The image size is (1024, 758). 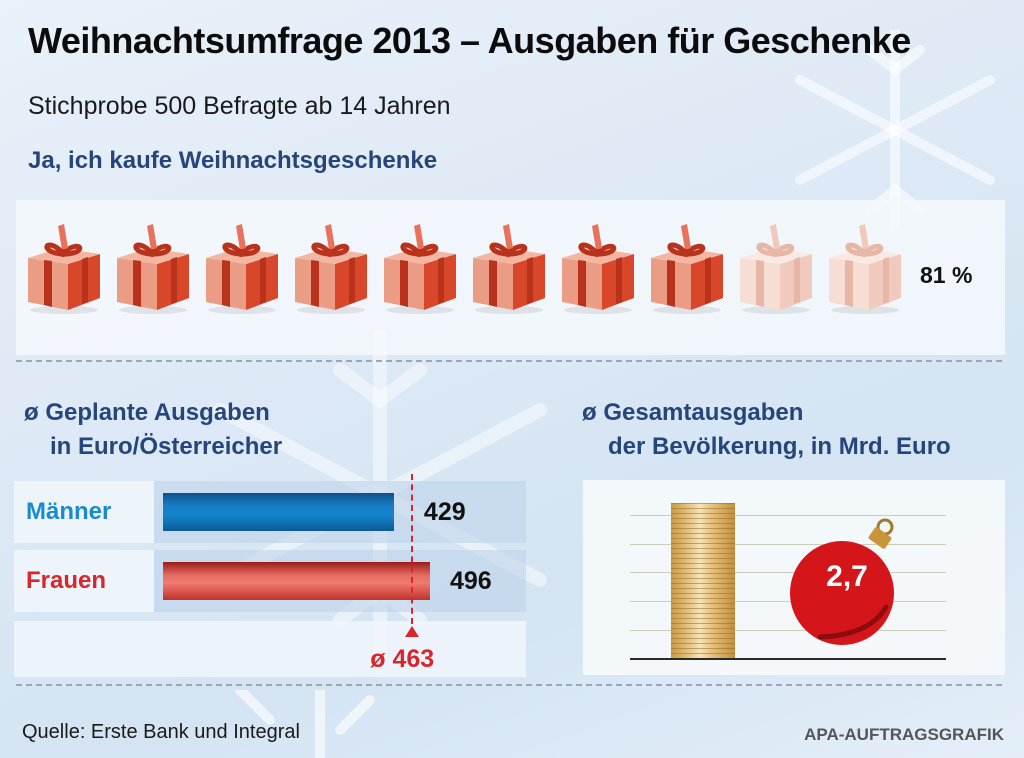 What do you see at coordinates (779, 446) in the screenshot?
I see `total-title-line2: der Bevölkerung, in Mrd. Euro` at bounding box center [779, 446].